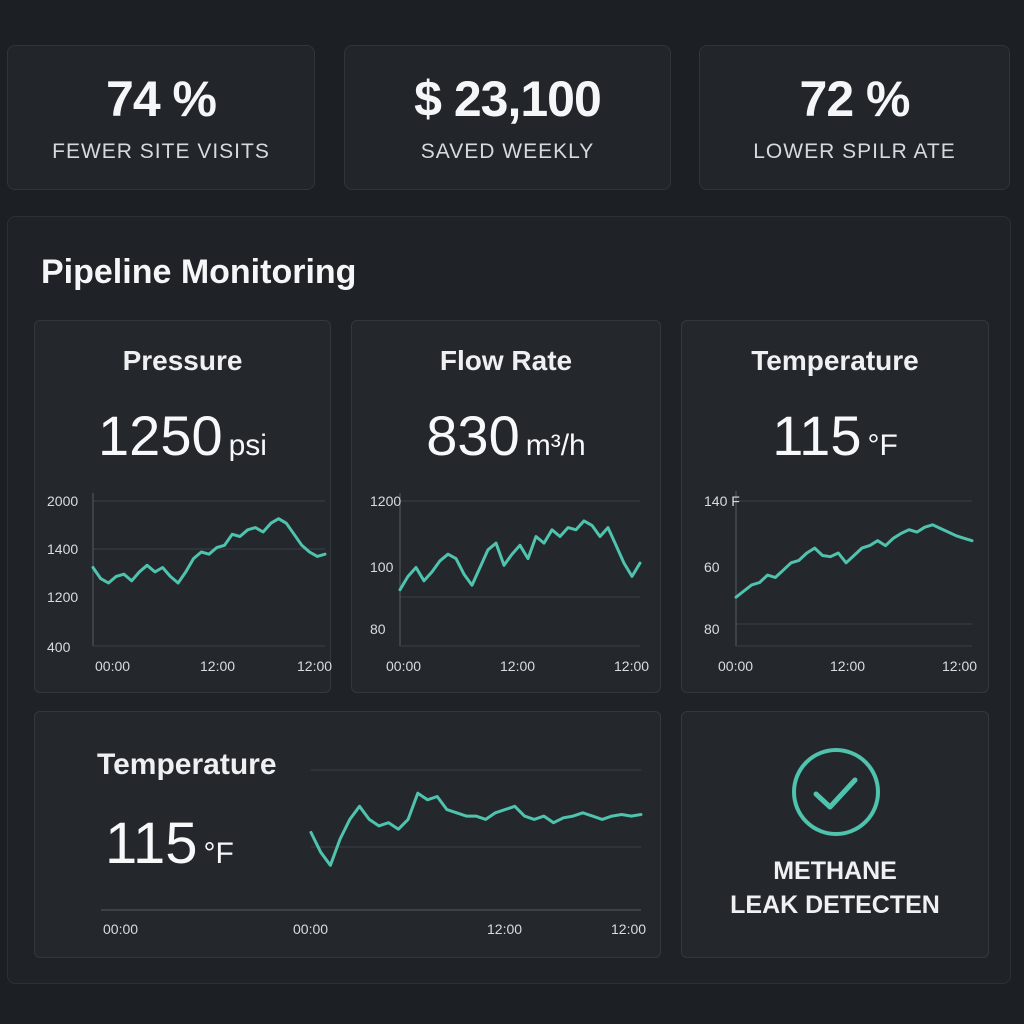 Image resolution: width=1024 pixels, height=1024 pixels. What do you see at coordinates (835, 888) in the screenshot?
I see `alert-message: METHANE LEAK DETECTEN` at bounding box center [835, 888].